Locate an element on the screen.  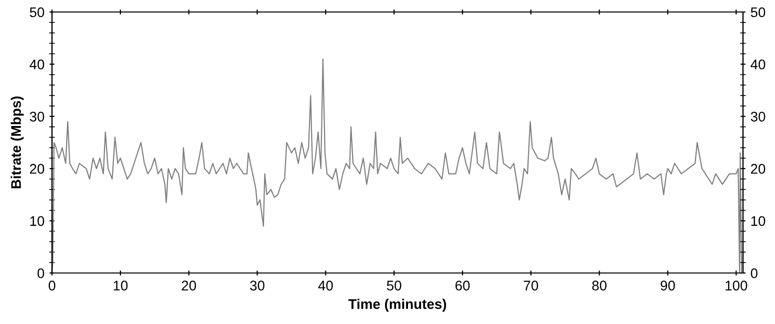
y-tick-label: 0 is located at coordinates (41, 273).